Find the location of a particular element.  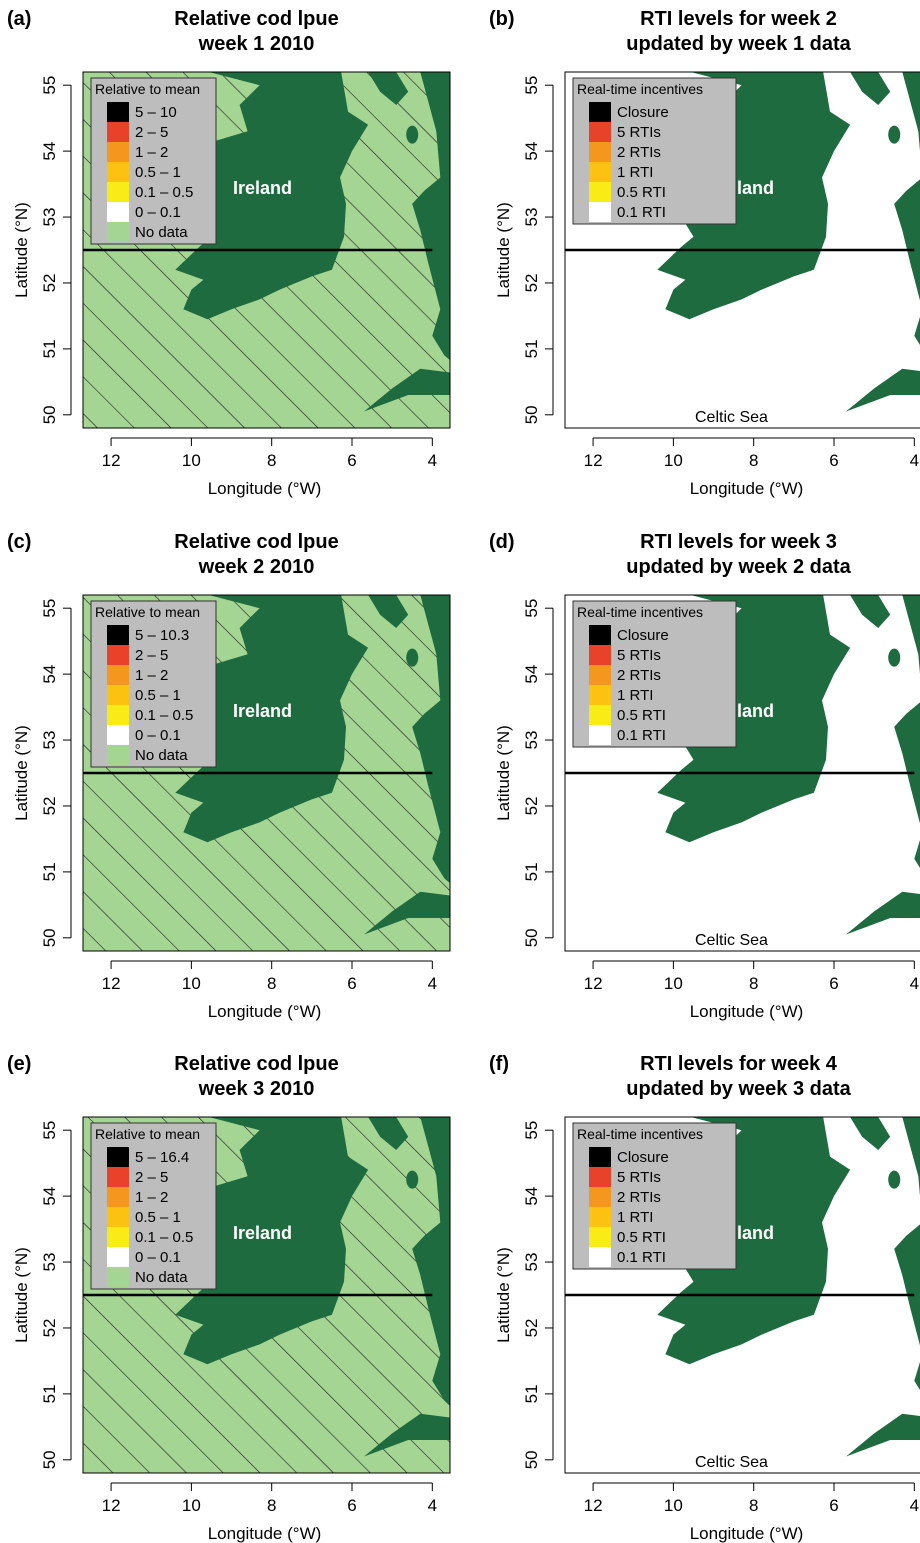

isle-of-man is located at coordinates (894, 657).